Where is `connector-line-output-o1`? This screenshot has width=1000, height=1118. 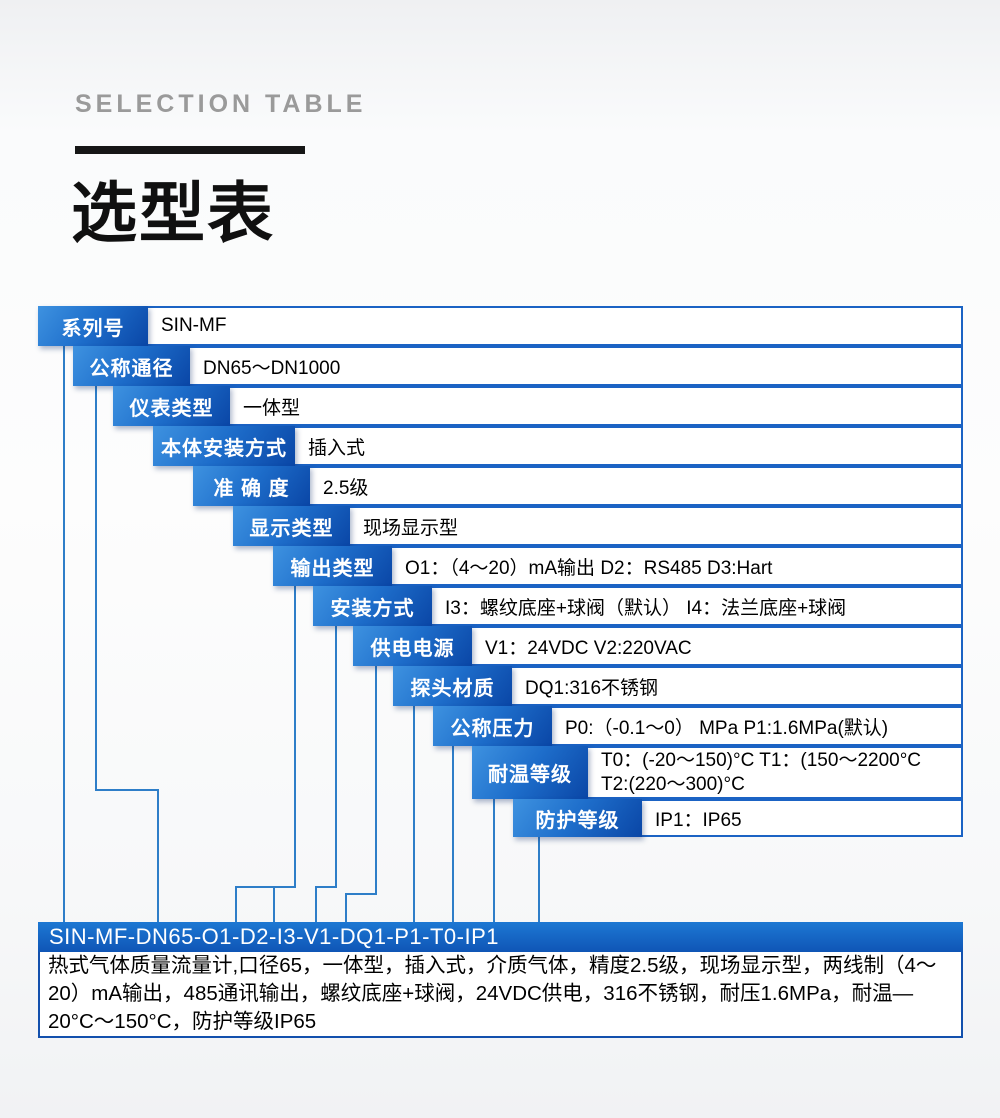 connector-line-output-o1 is located at coordinates (236, 904).